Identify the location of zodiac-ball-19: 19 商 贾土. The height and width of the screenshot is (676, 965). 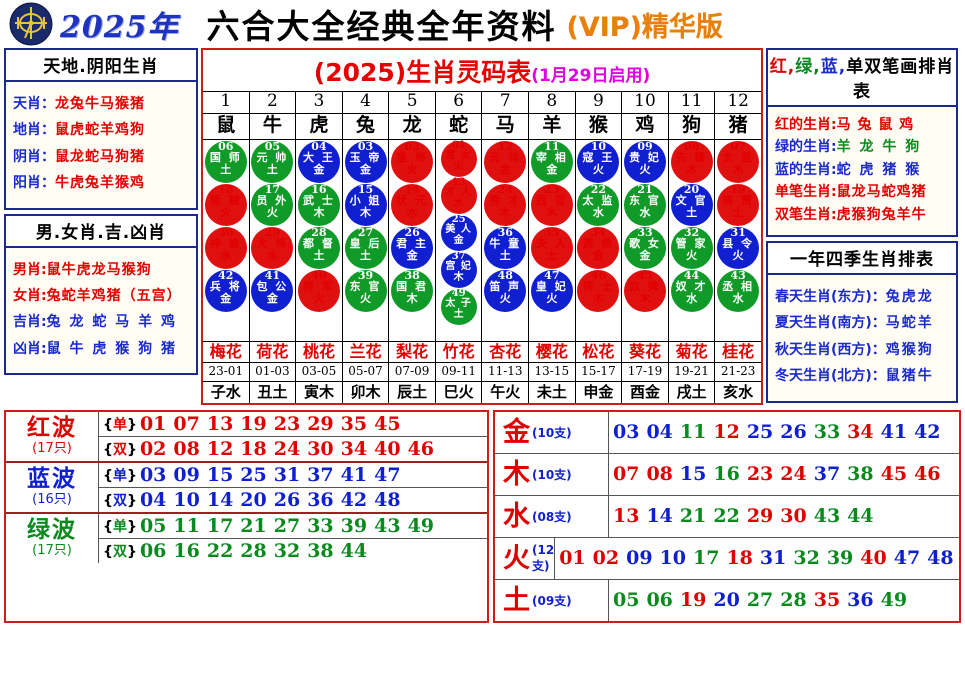
(738, 205).